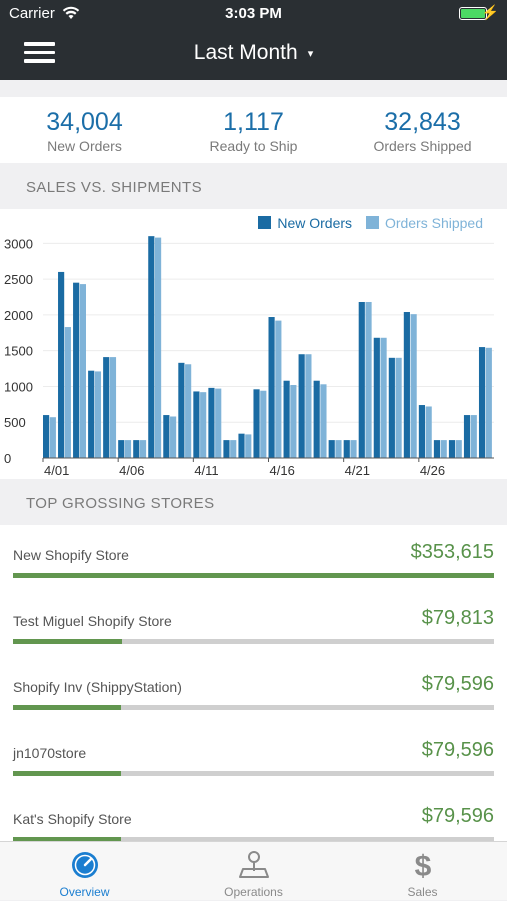 The height and width of the screenshot is (901, 507). I want to click on stat-orders-shipped: 32,843 Orders Shipped, so click(422, 131).